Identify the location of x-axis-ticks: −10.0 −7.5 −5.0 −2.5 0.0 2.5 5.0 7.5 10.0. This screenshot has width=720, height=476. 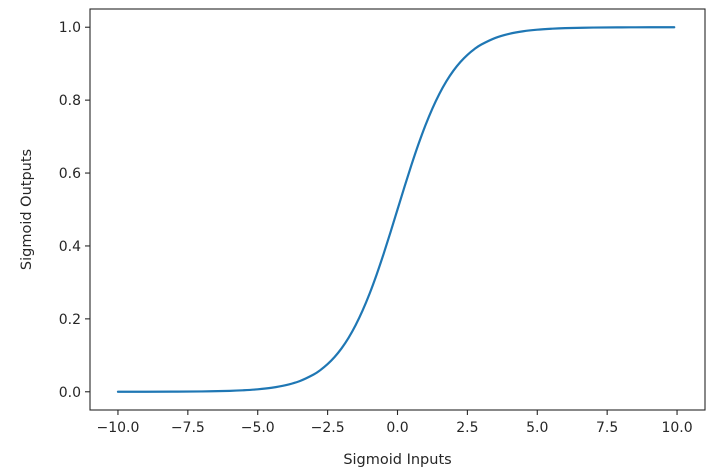
(395, 423).